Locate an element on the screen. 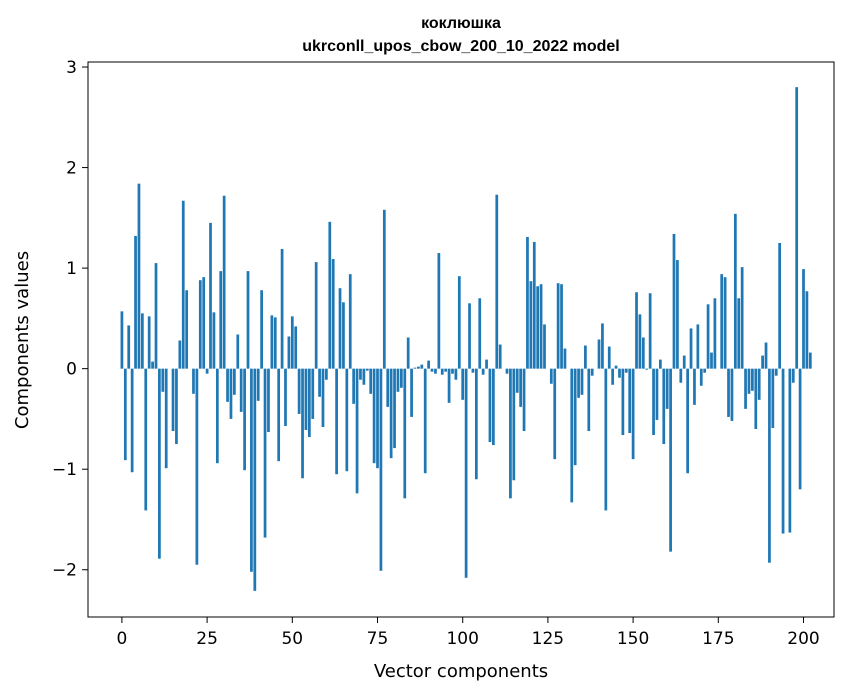  y-axis-label: Components values is located at coordinates (22, 340).